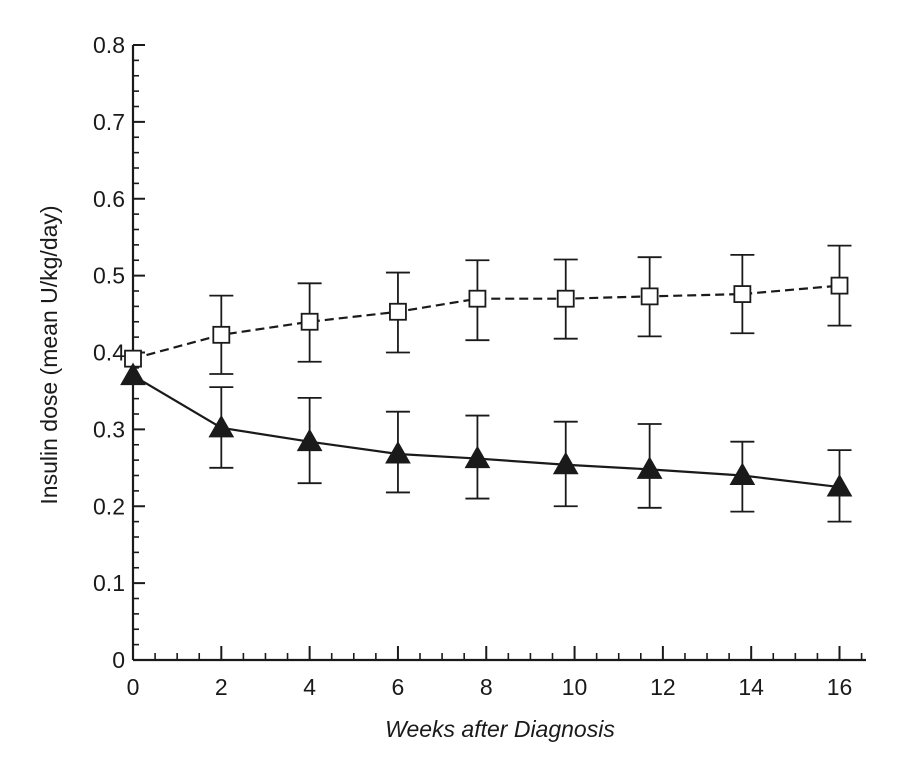 The height and width of the screenshot is (769, 900). I want to click on x-tick-labels: 0 2 4 6 8 10 12 14 16, so click(490, 687).